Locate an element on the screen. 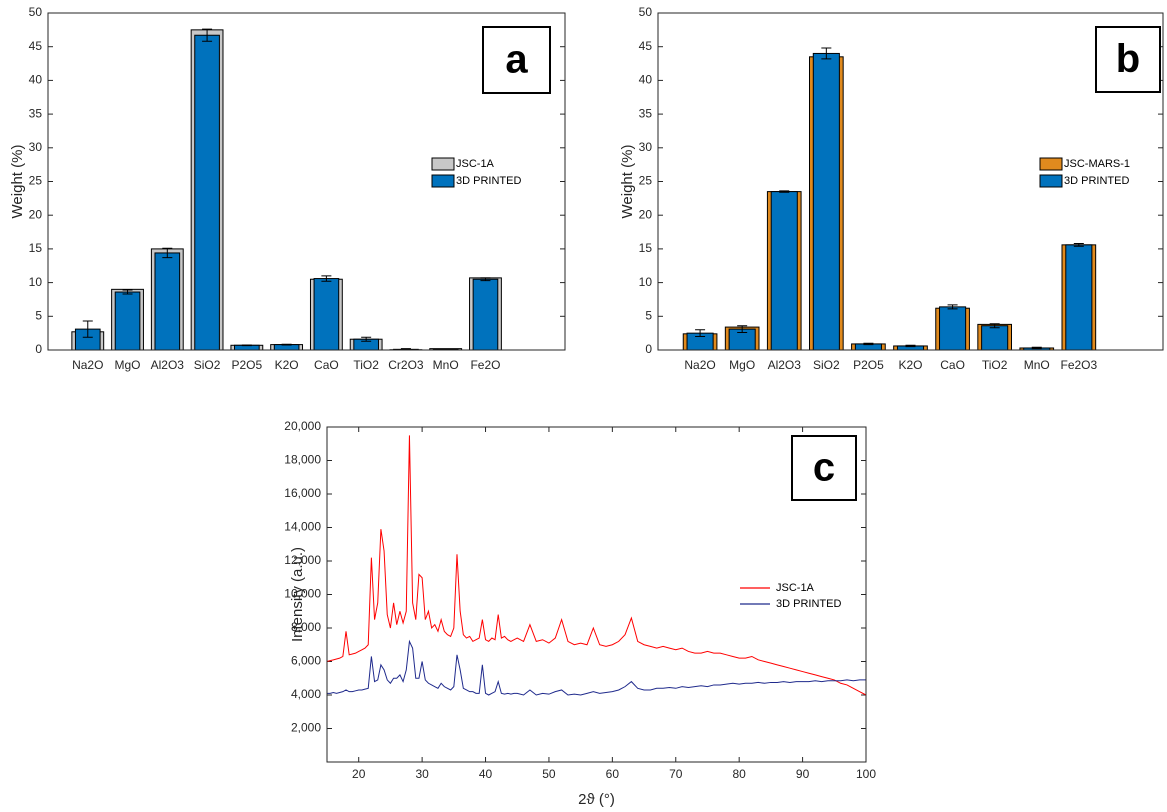  panel-label: c is located at coordinates (824, 468).